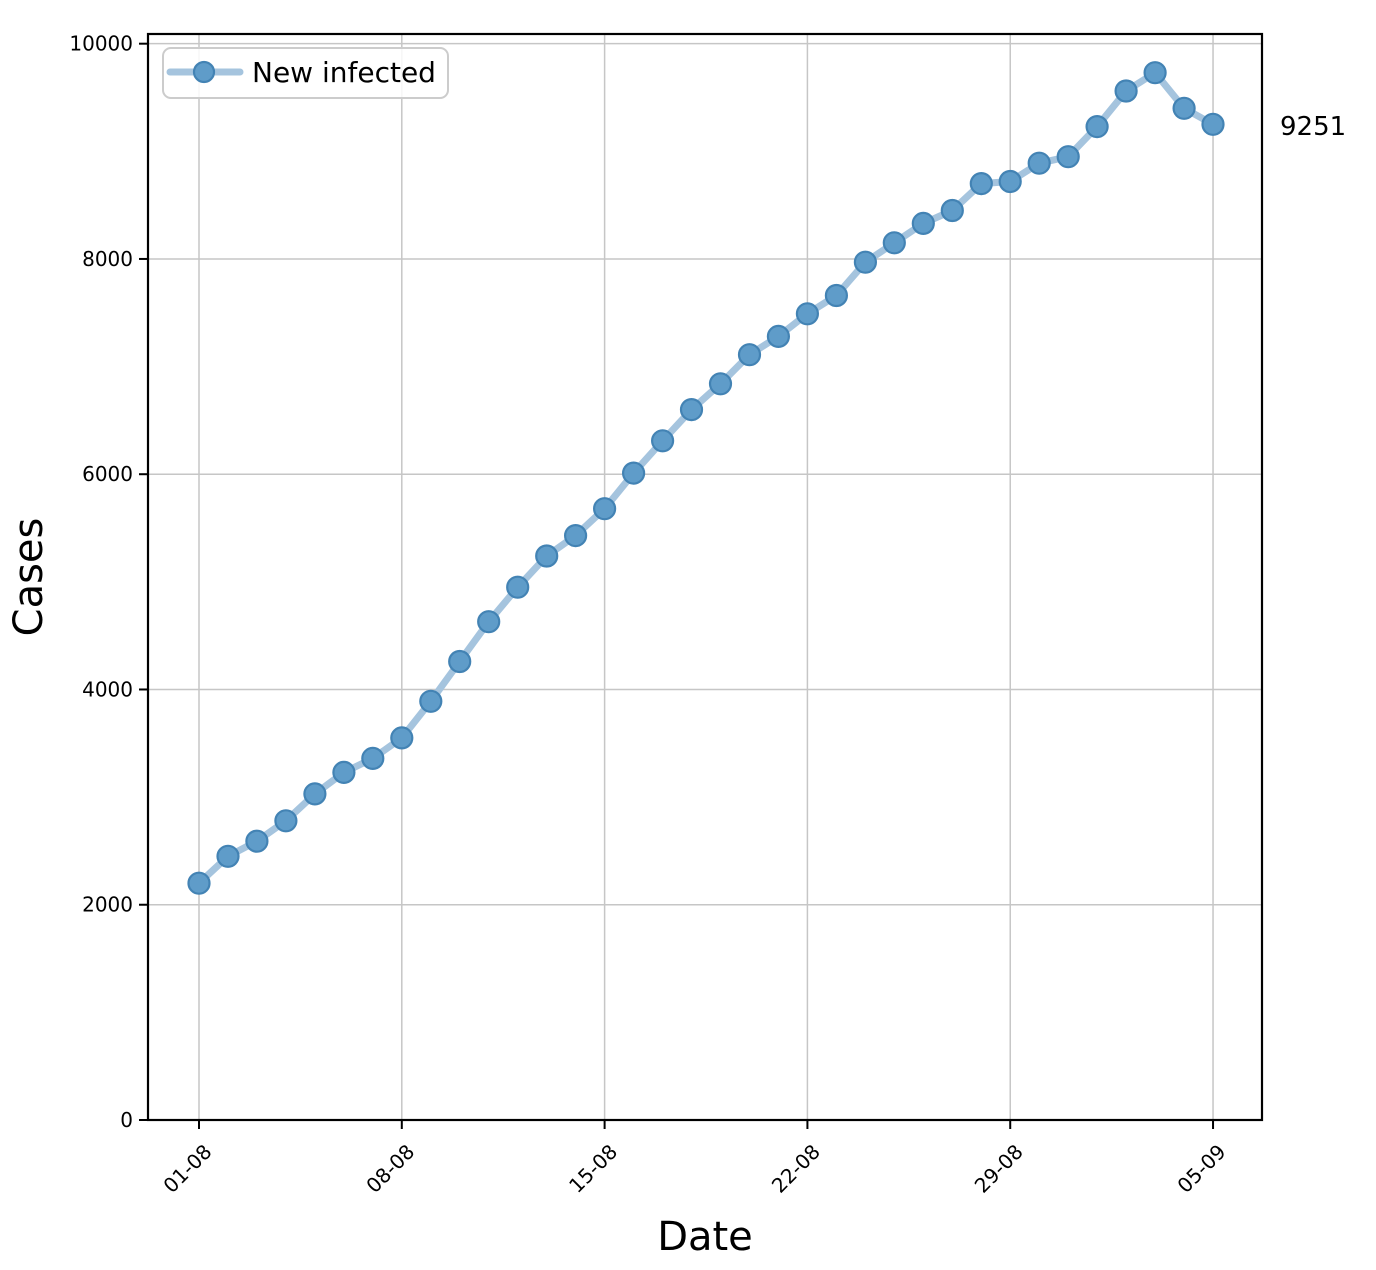 The width and height of the screenshot is (1376, 1270). What do you see at coordinates (999, 1169) in the screenshot?
I see `x-tick-label: 29-08` at bounding box center [999, 1169].